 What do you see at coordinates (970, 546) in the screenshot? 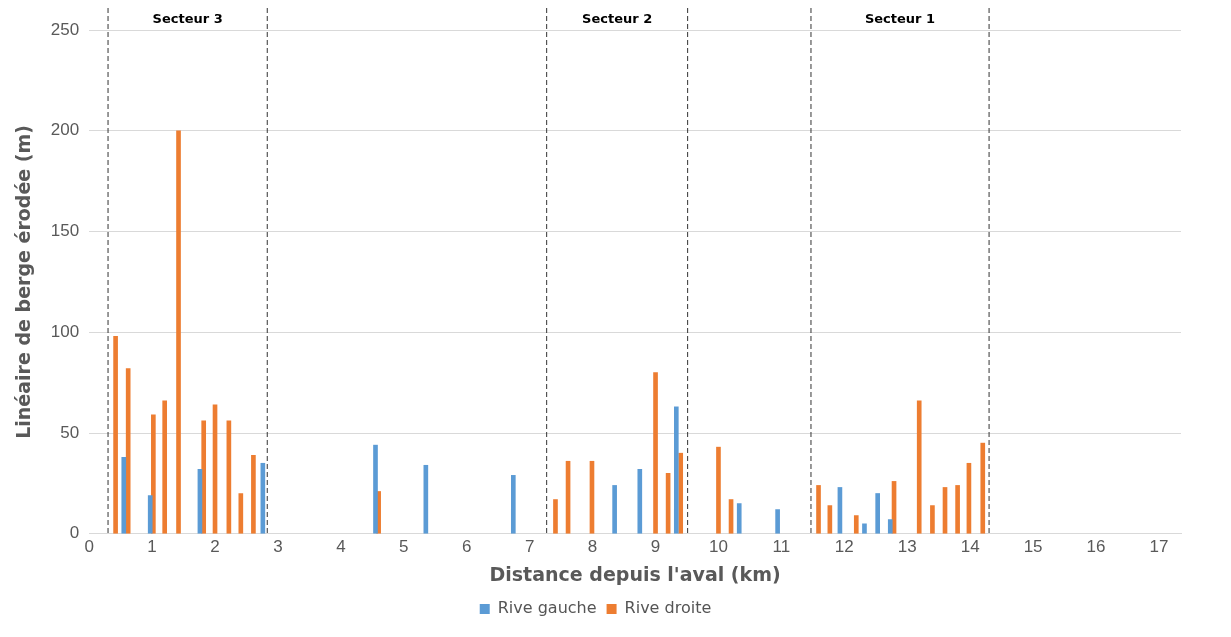
I see `x-tick-label: 14` at bounding box center [970, 546].